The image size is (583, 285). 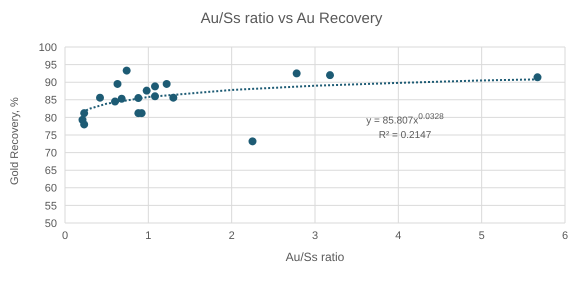 What do you see at coordinates (148, 236) in the screenshot?
I see `x-tick-label: 1` at bounding box center [148, 236].